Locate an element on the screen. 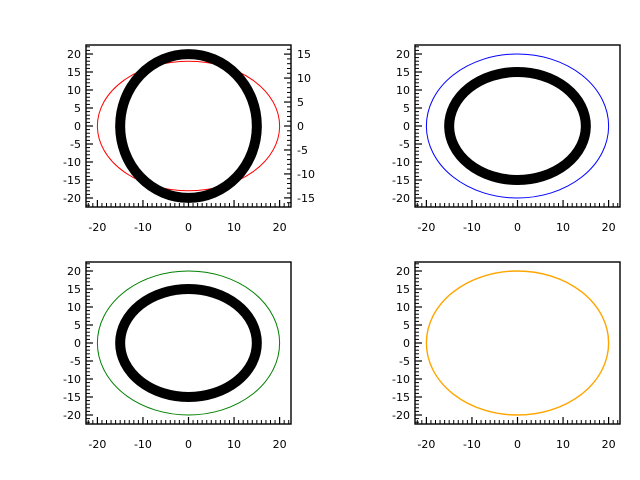 The width and height of the screenshot is (640, 480). red-ellipse is located at coordinates (188, 126).